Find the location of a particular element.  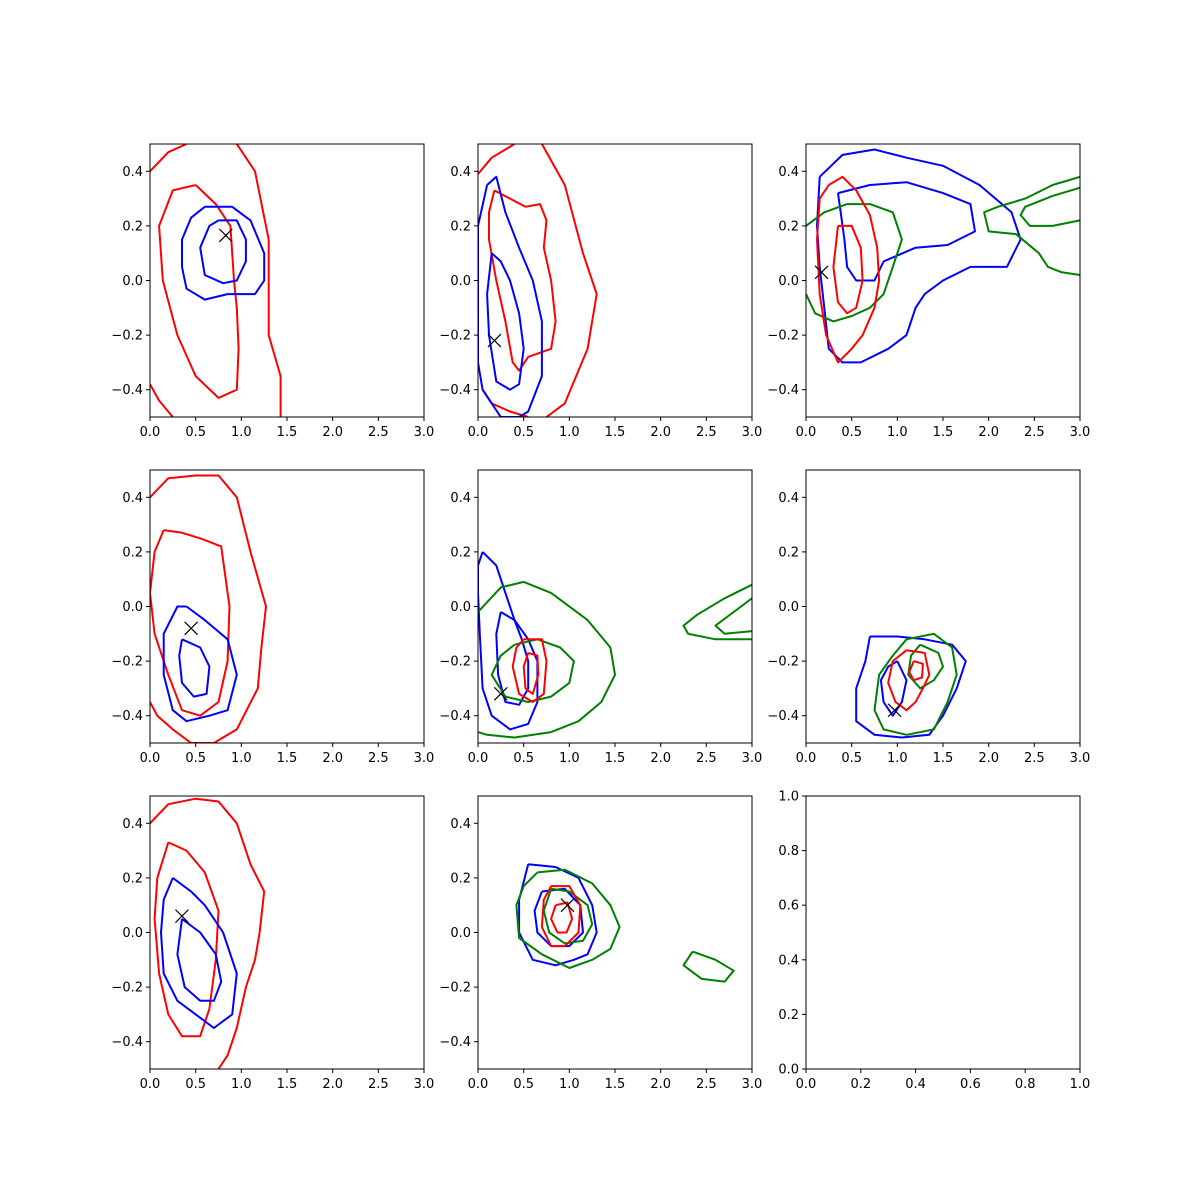

y-tick-label: 0.6 is located at coordinates (788, 906).